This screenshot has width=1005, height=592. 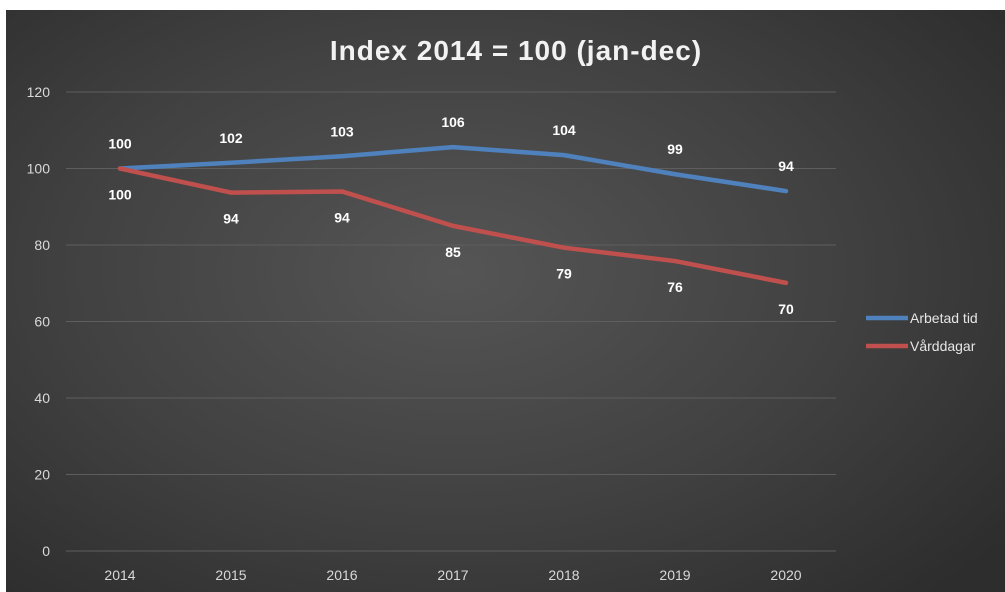 What do you see at coordinates (42, 322) in the screenshot?
I see `y-tick-label: 60` at bounding box center [42, 322].